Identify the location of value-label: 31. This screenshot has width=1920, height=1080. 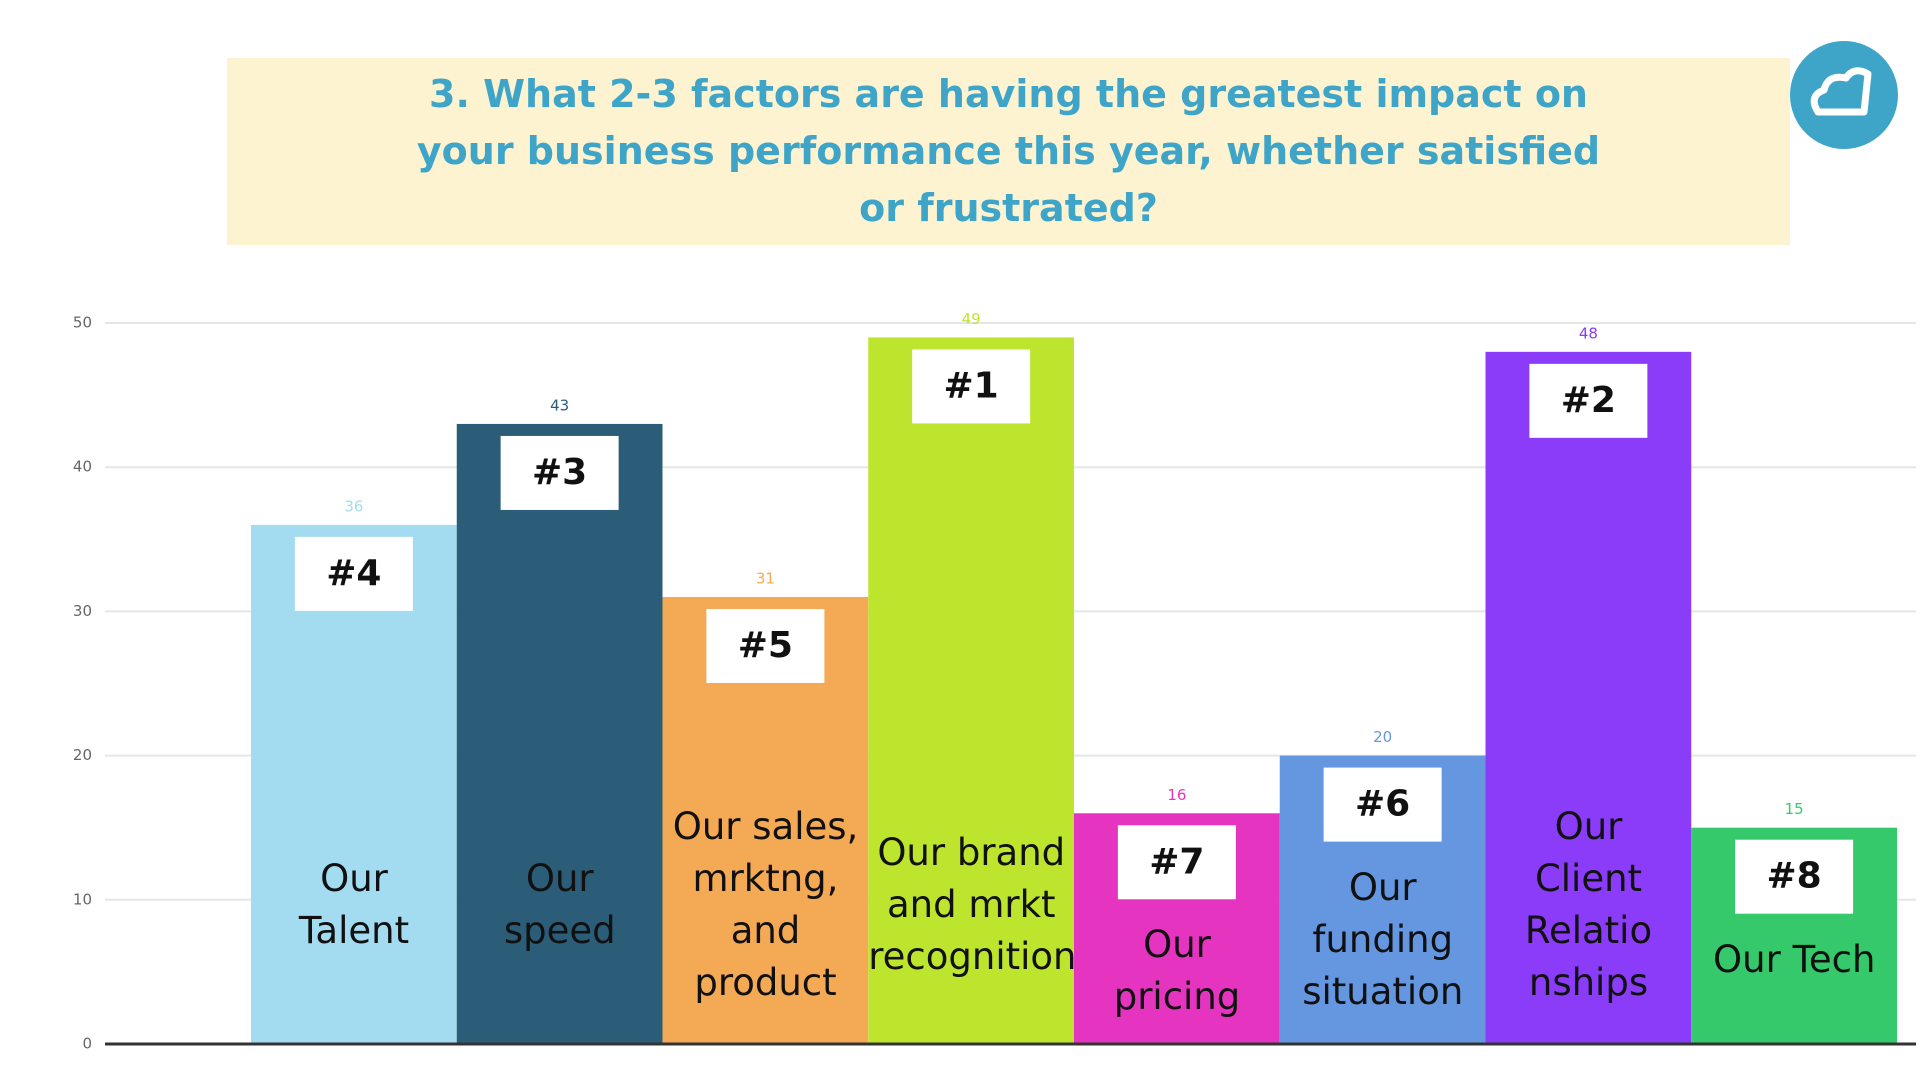
(765, 578).